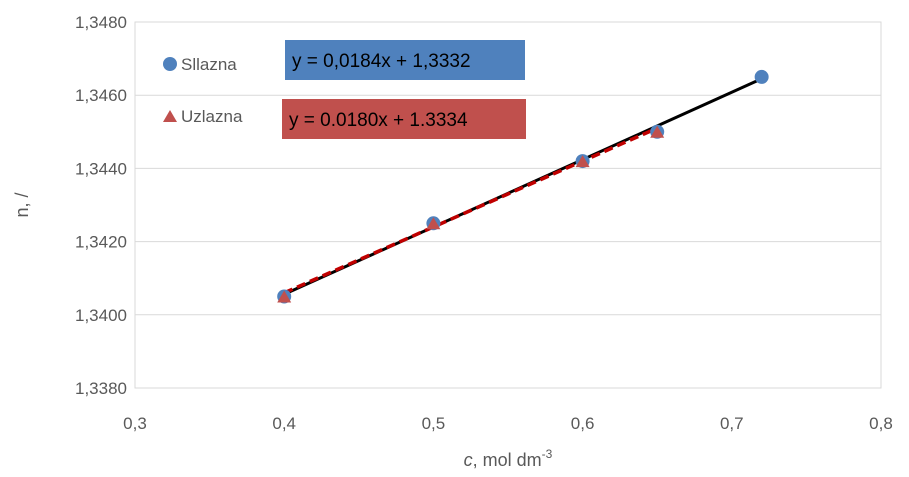  What do you see at coordinates (583, 423) in the screenshot?
I see `x-tick-label: 0,6` at bounding box center [583, 423].